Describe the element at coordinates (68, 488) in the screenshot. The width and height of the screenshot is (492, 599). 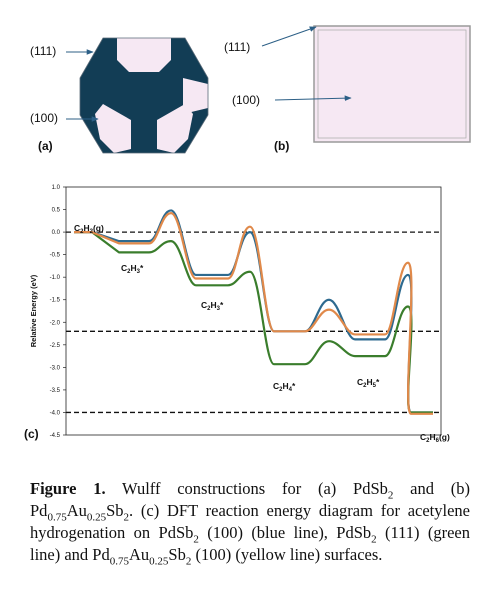
I see `caption-figure-label: Figure 1.` at that location.